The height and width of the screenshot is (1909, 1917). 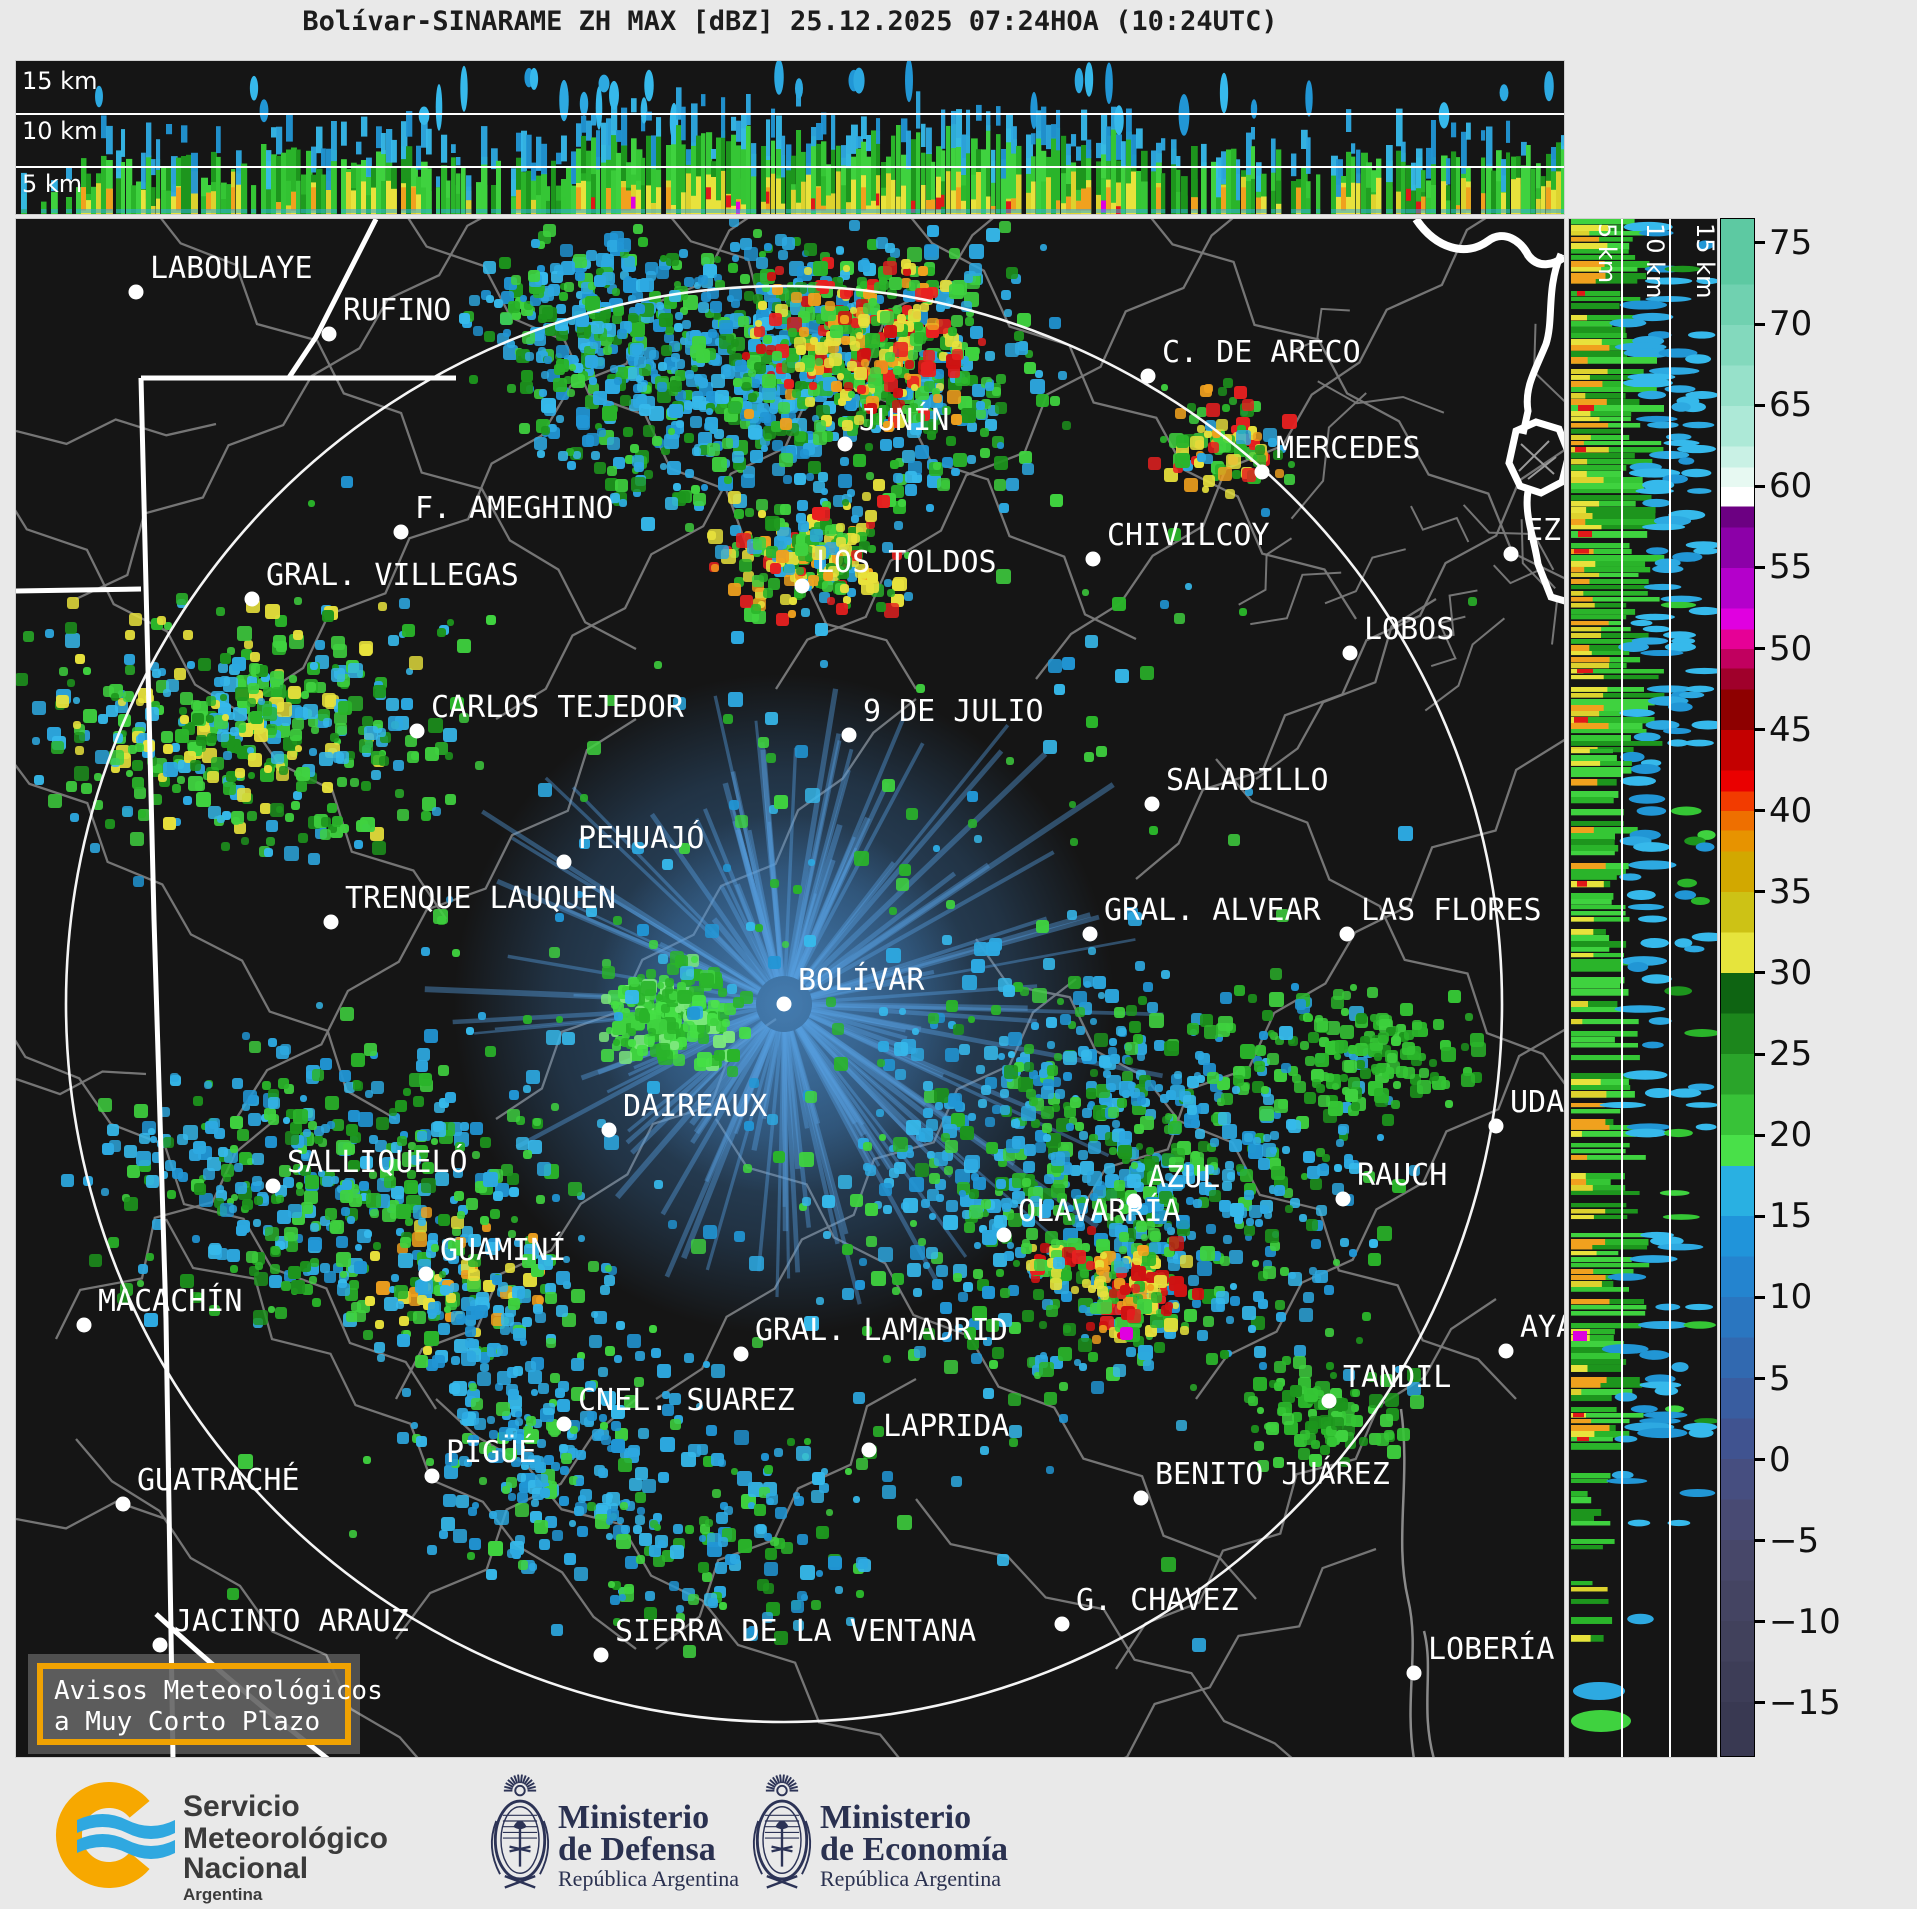 I want to click on city-label: GRAL. ALVEAR, so click(x=1213, y=910).